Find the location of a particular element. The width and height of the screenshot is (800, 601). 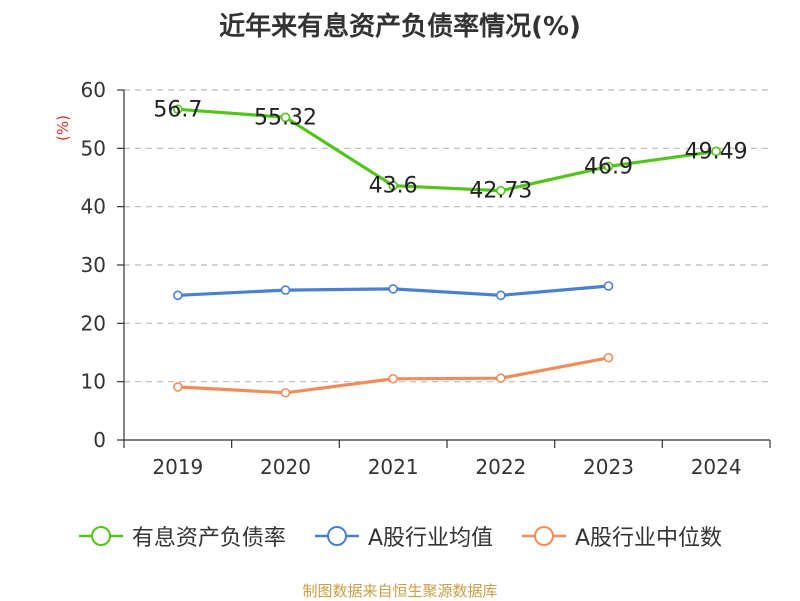

legend-item: 有息资产负债率 is located at coordinates (182, 536).